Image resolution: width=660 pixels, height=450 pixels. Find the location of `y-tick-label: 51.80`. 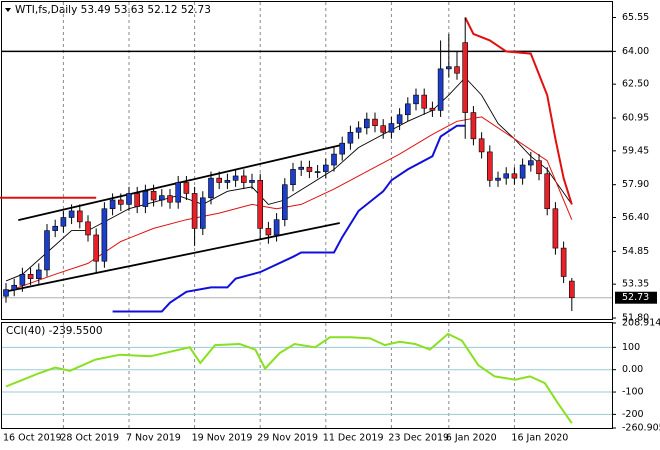

y-tick-label: 51.80 is located at coordinates (635, 318).